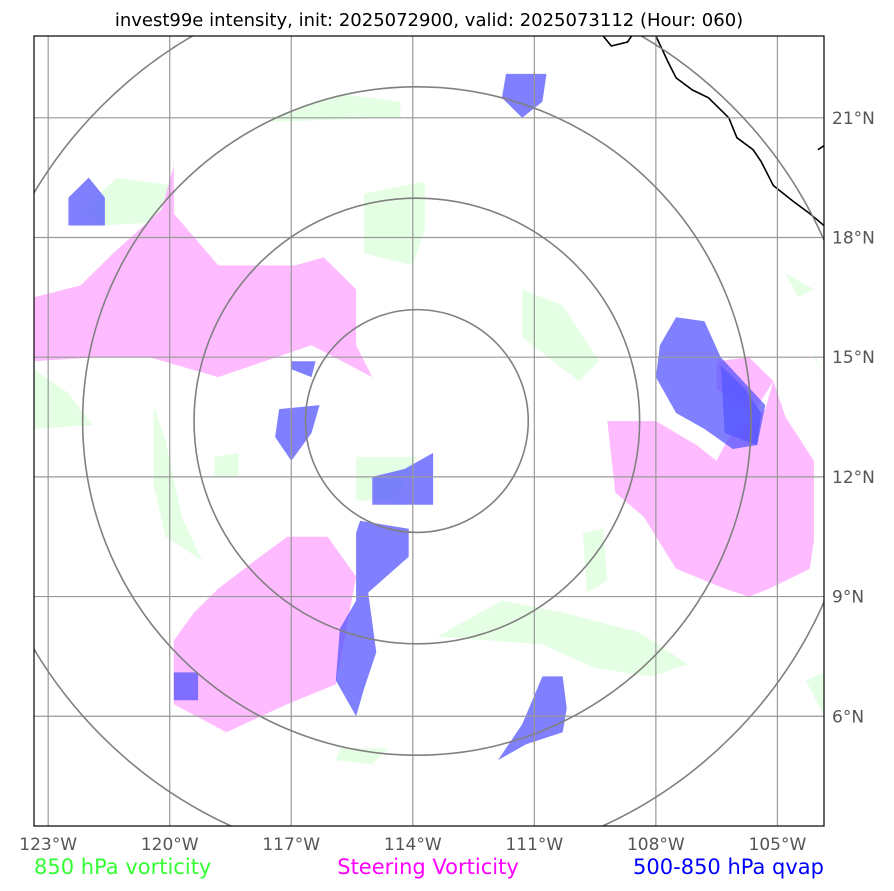 This screenshot has height=891, width=894. What do you see at coordinates (853, 238) in the screenshot?
I see `y-tick-label: 18°N` at bounding box center [853, 238].